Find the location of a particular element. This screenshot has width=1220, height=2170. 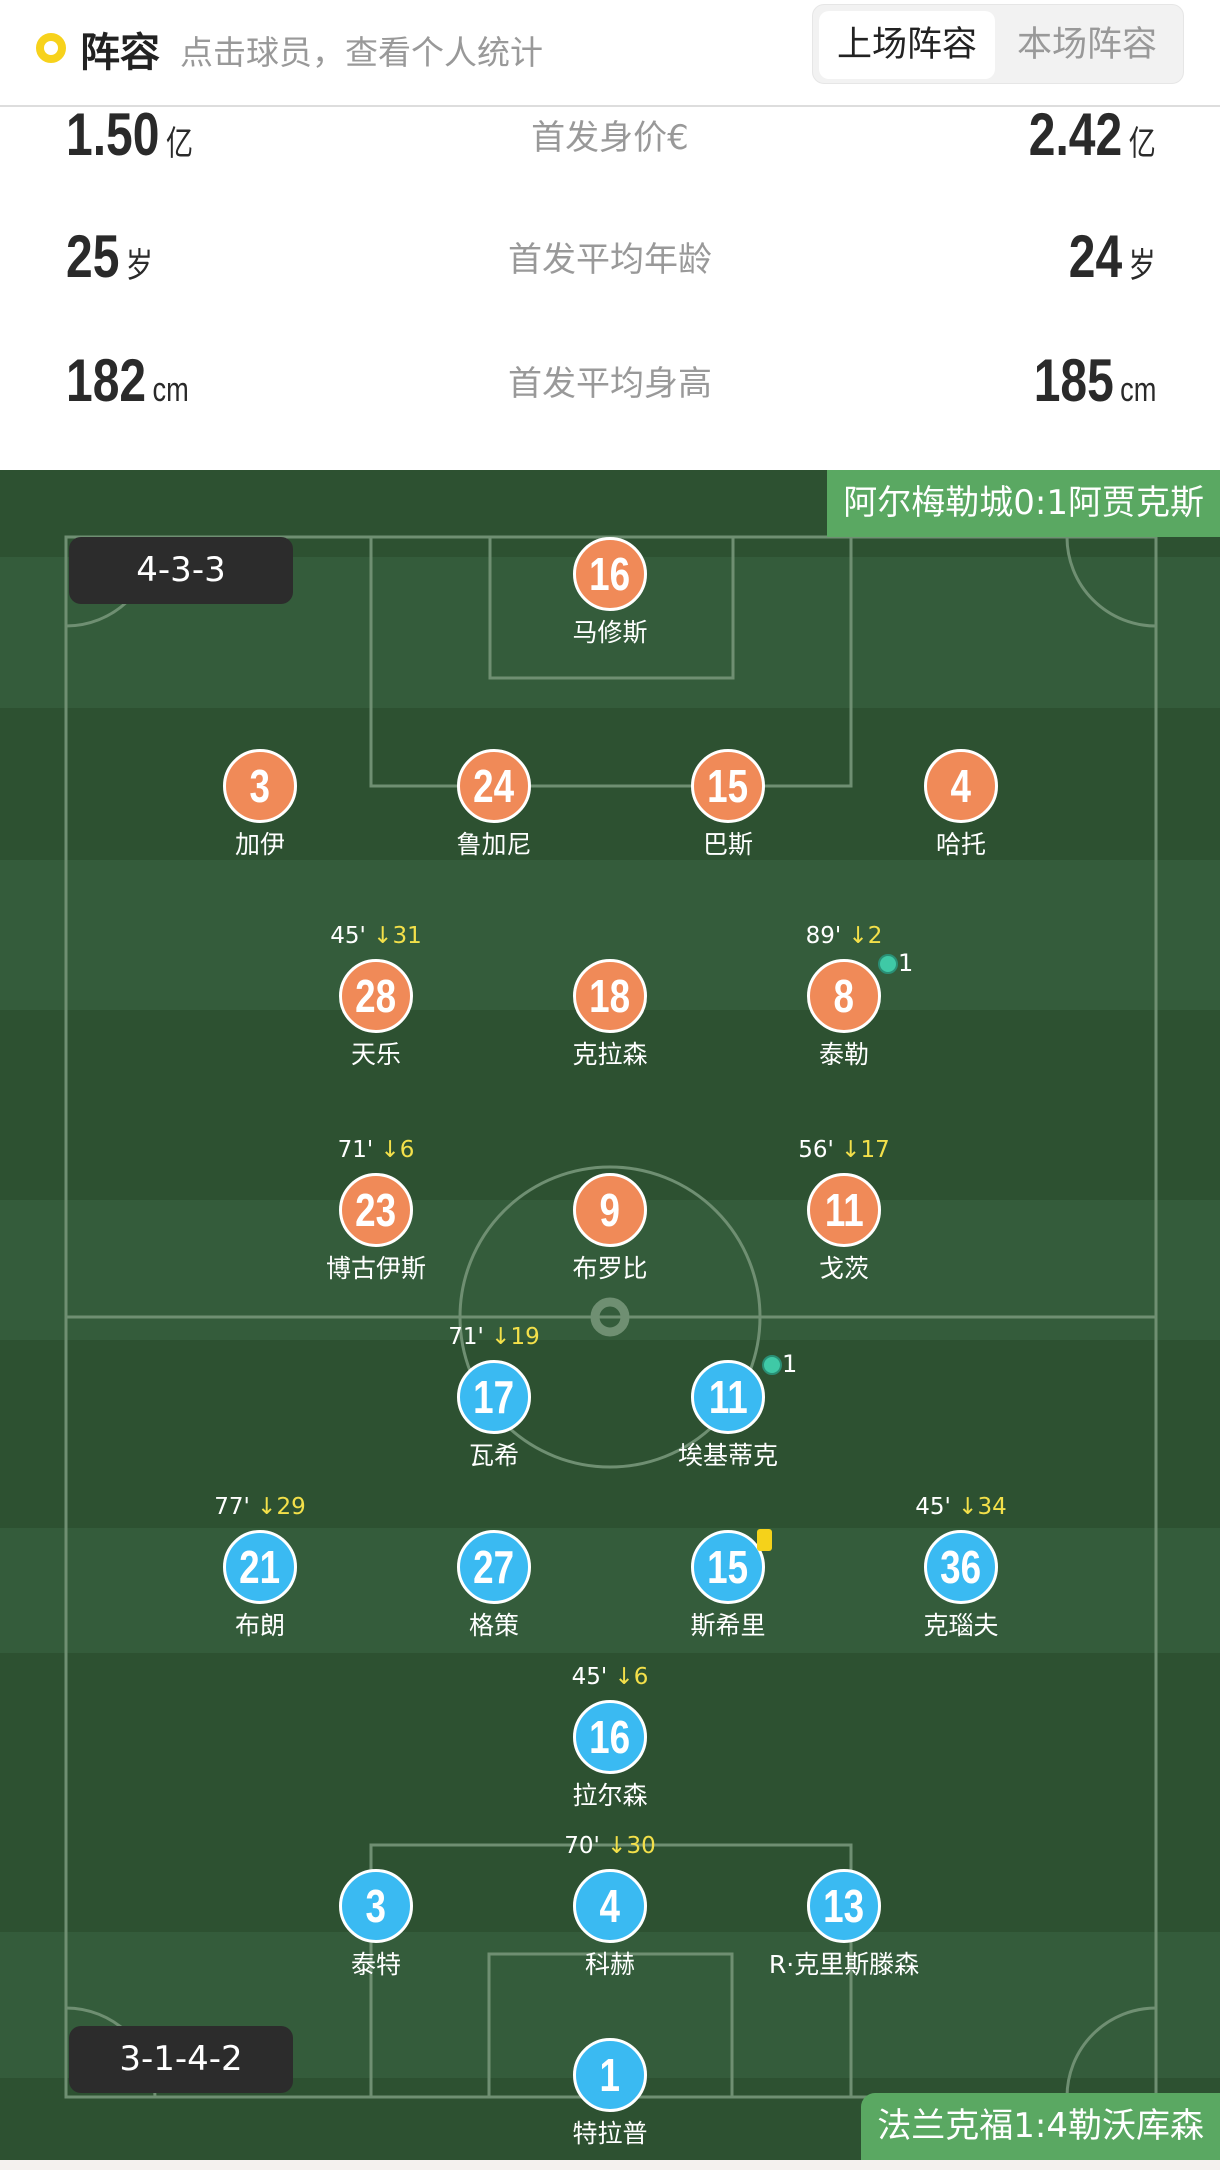

section-subtitle: 点击球员，查看个人统计 is located at coordinates (361, 52).